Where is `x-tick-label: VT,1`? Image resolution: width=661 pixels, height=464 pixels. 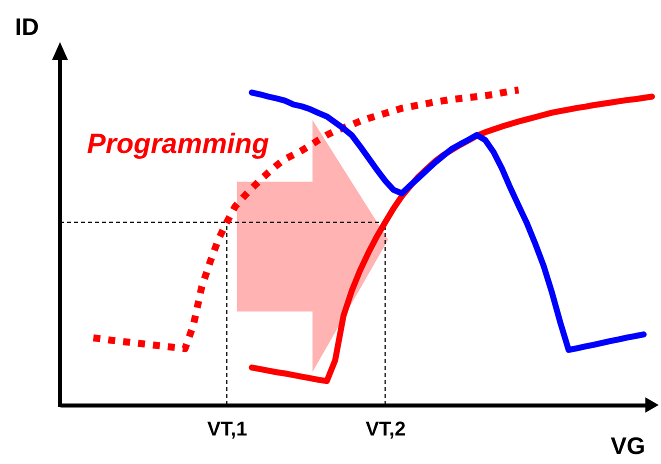
x-tick-label: VT,1 is located at coordinates (227, 429).